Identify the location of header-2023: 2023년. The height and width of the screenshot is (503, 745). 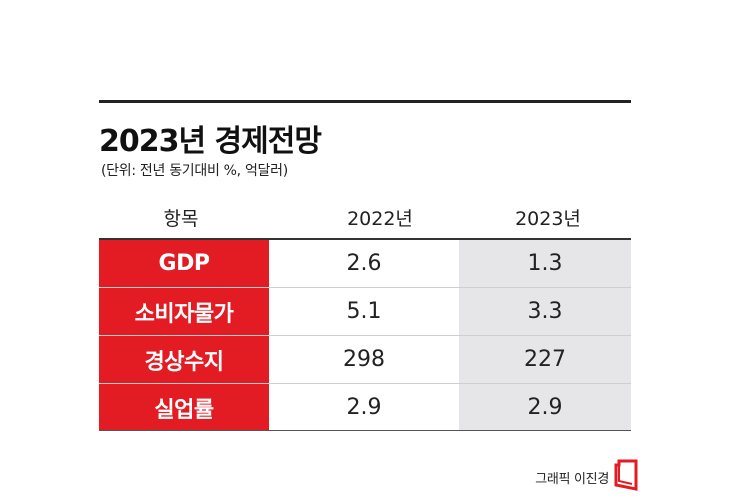
(548, 219).